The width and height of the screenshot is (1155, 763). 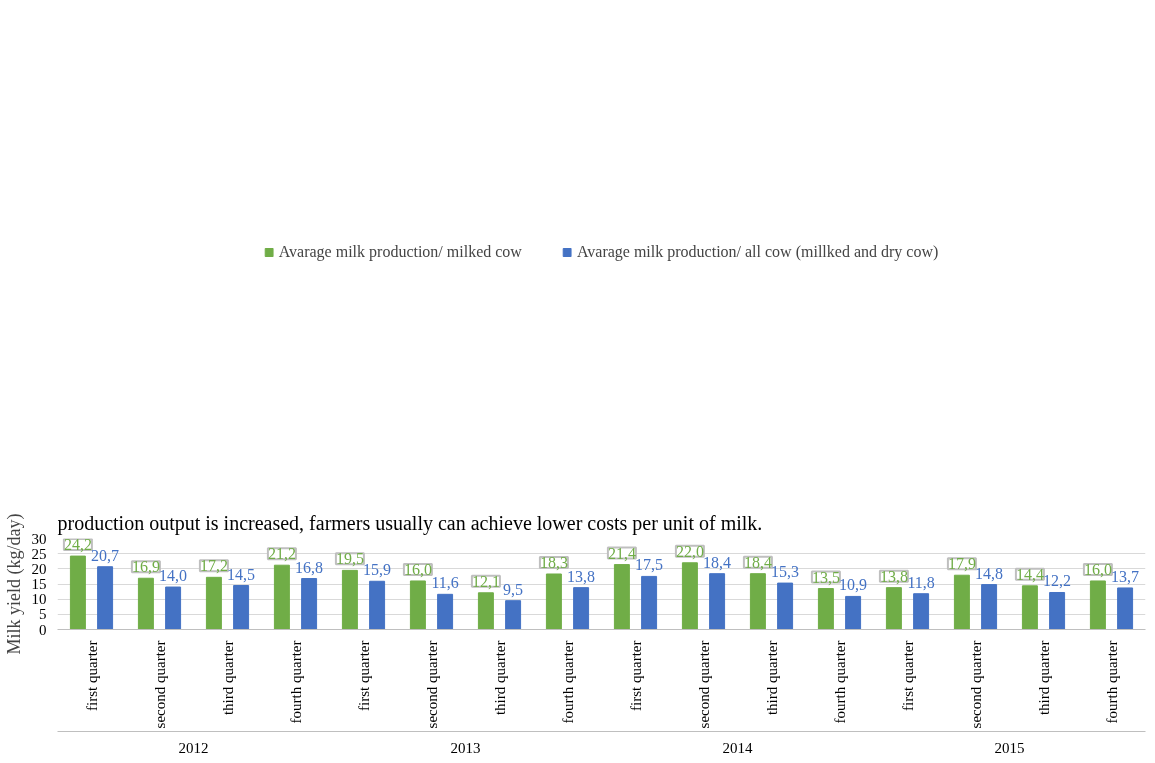 I want to click on y-tick-label: 10, so click(x=39, y=599).